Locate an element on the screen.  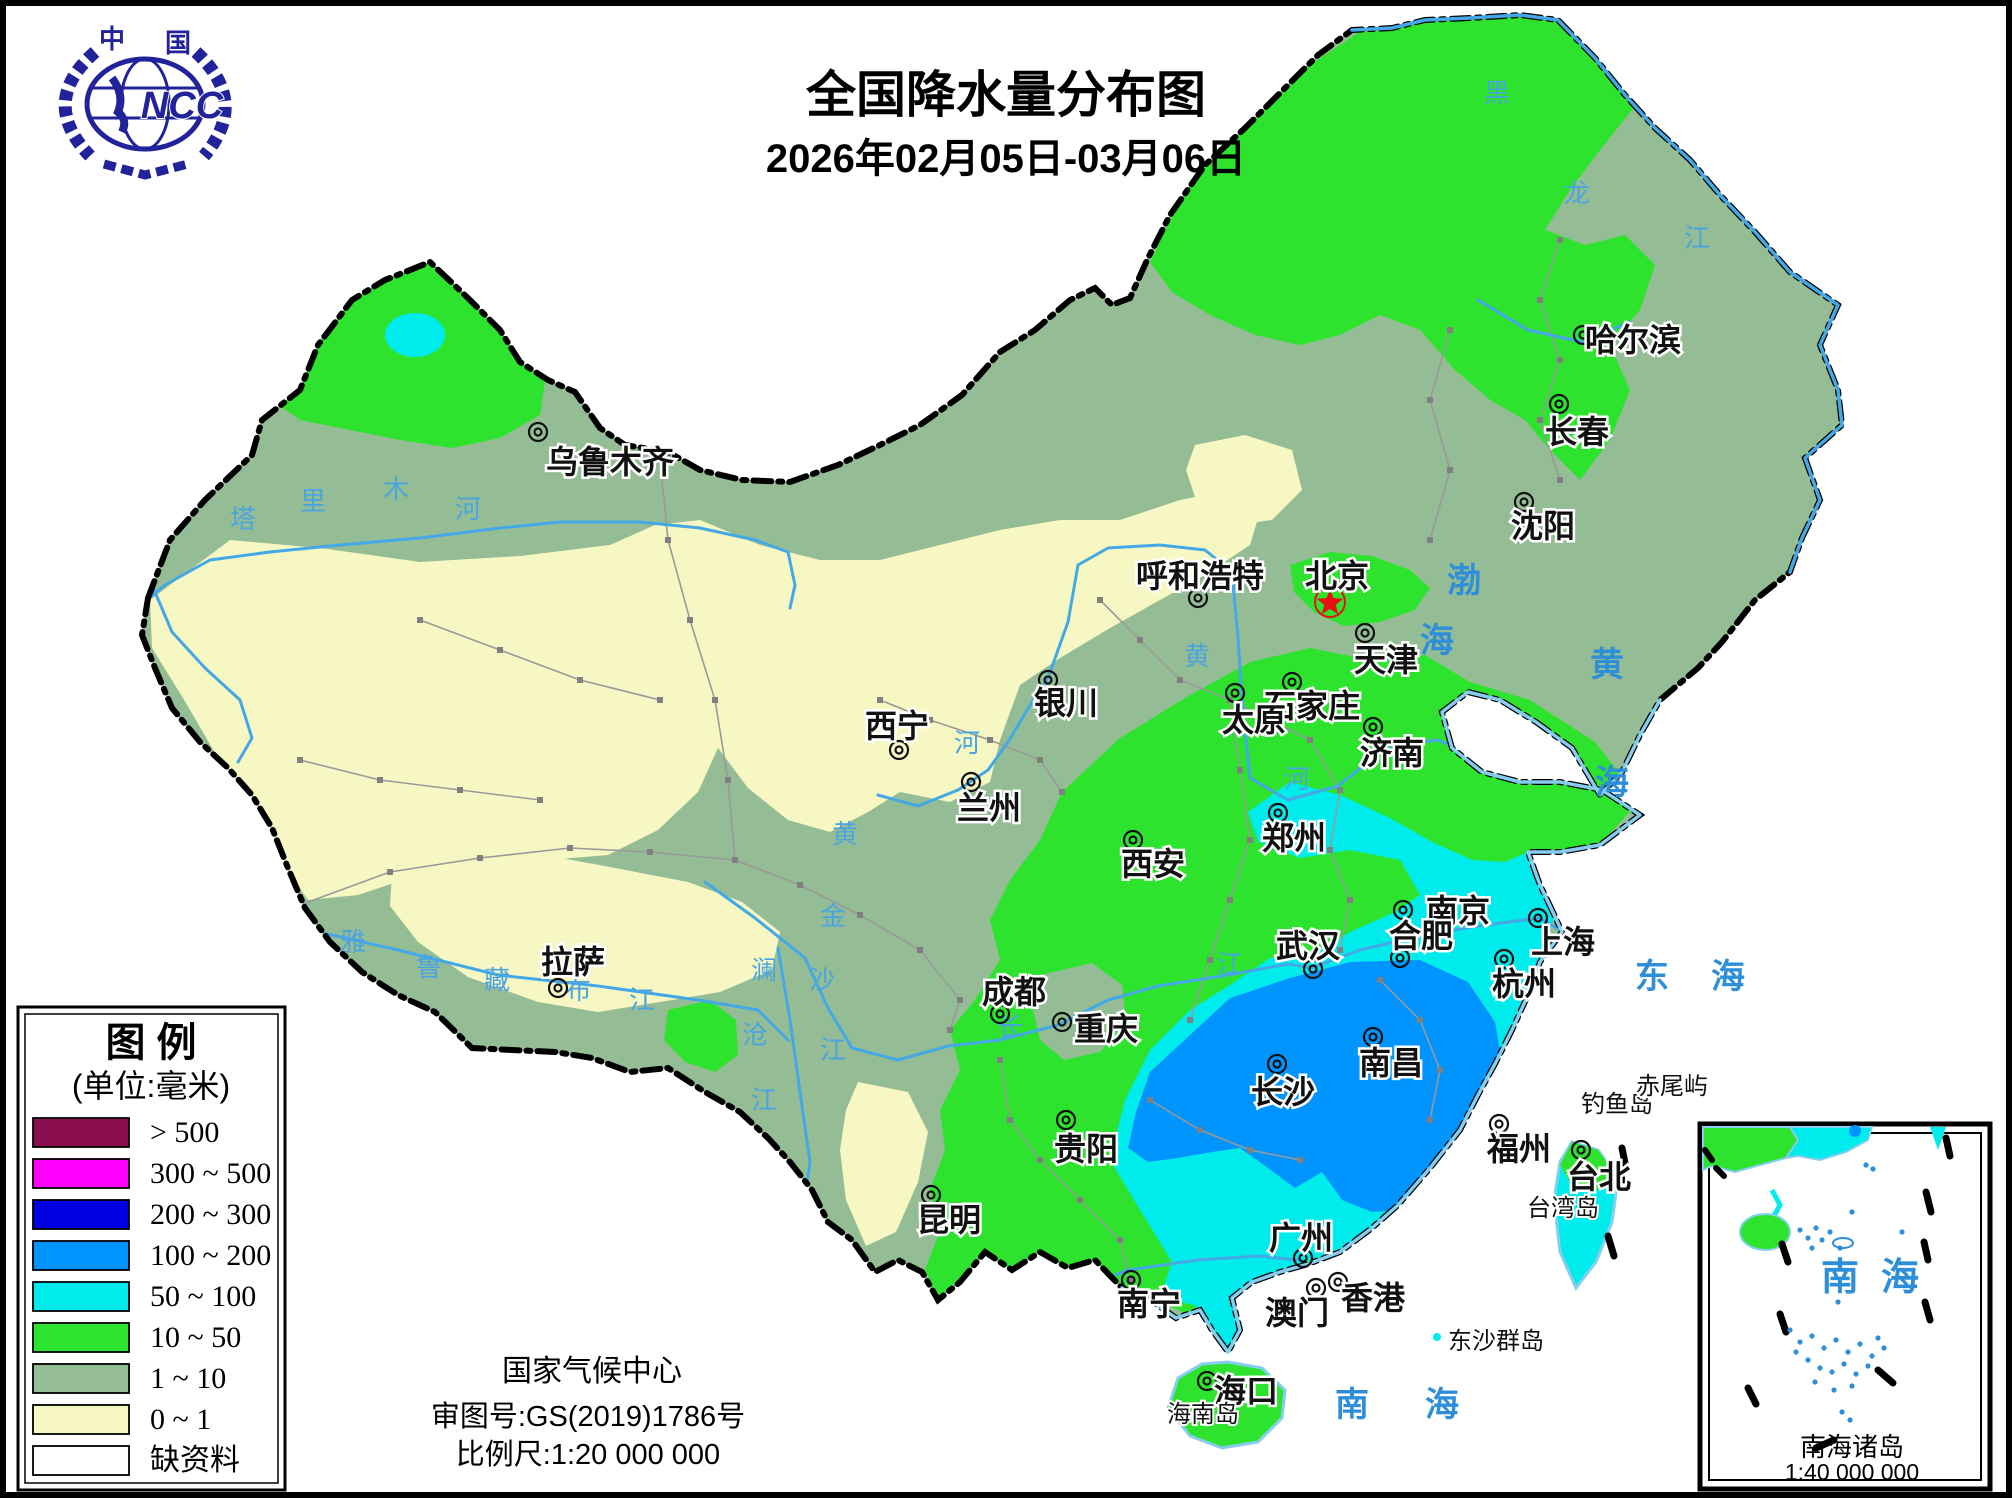
city-西安: 西安 is located at coordinates (1153, 857).